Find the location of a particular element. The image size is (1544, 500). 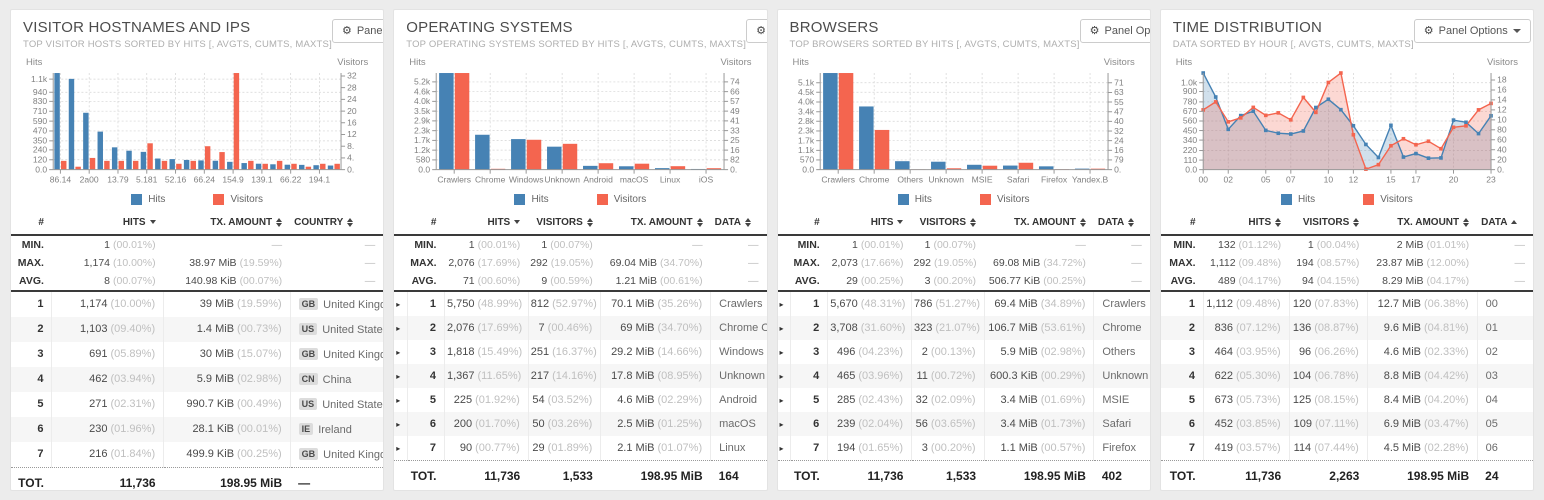

sort-both-icon is located at coordinates (1278, 222).